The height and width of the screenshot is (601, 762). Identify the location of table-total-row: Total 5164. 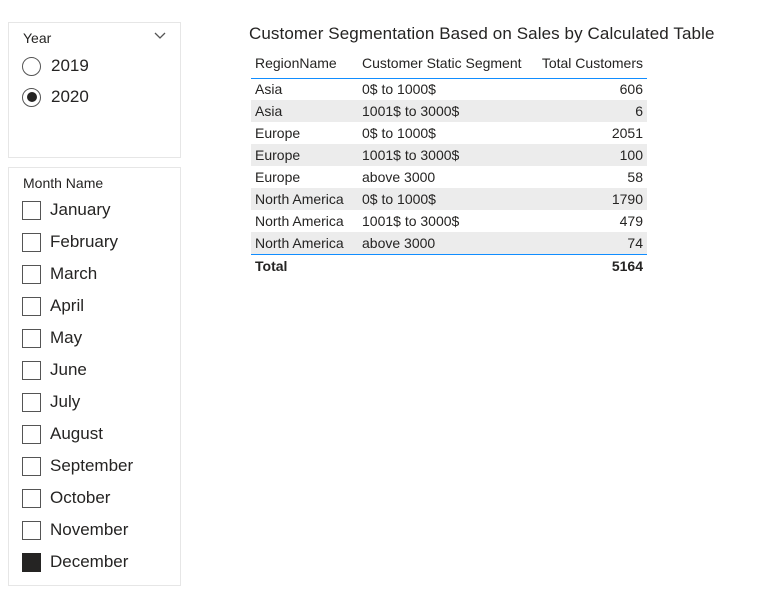
(449, 265).